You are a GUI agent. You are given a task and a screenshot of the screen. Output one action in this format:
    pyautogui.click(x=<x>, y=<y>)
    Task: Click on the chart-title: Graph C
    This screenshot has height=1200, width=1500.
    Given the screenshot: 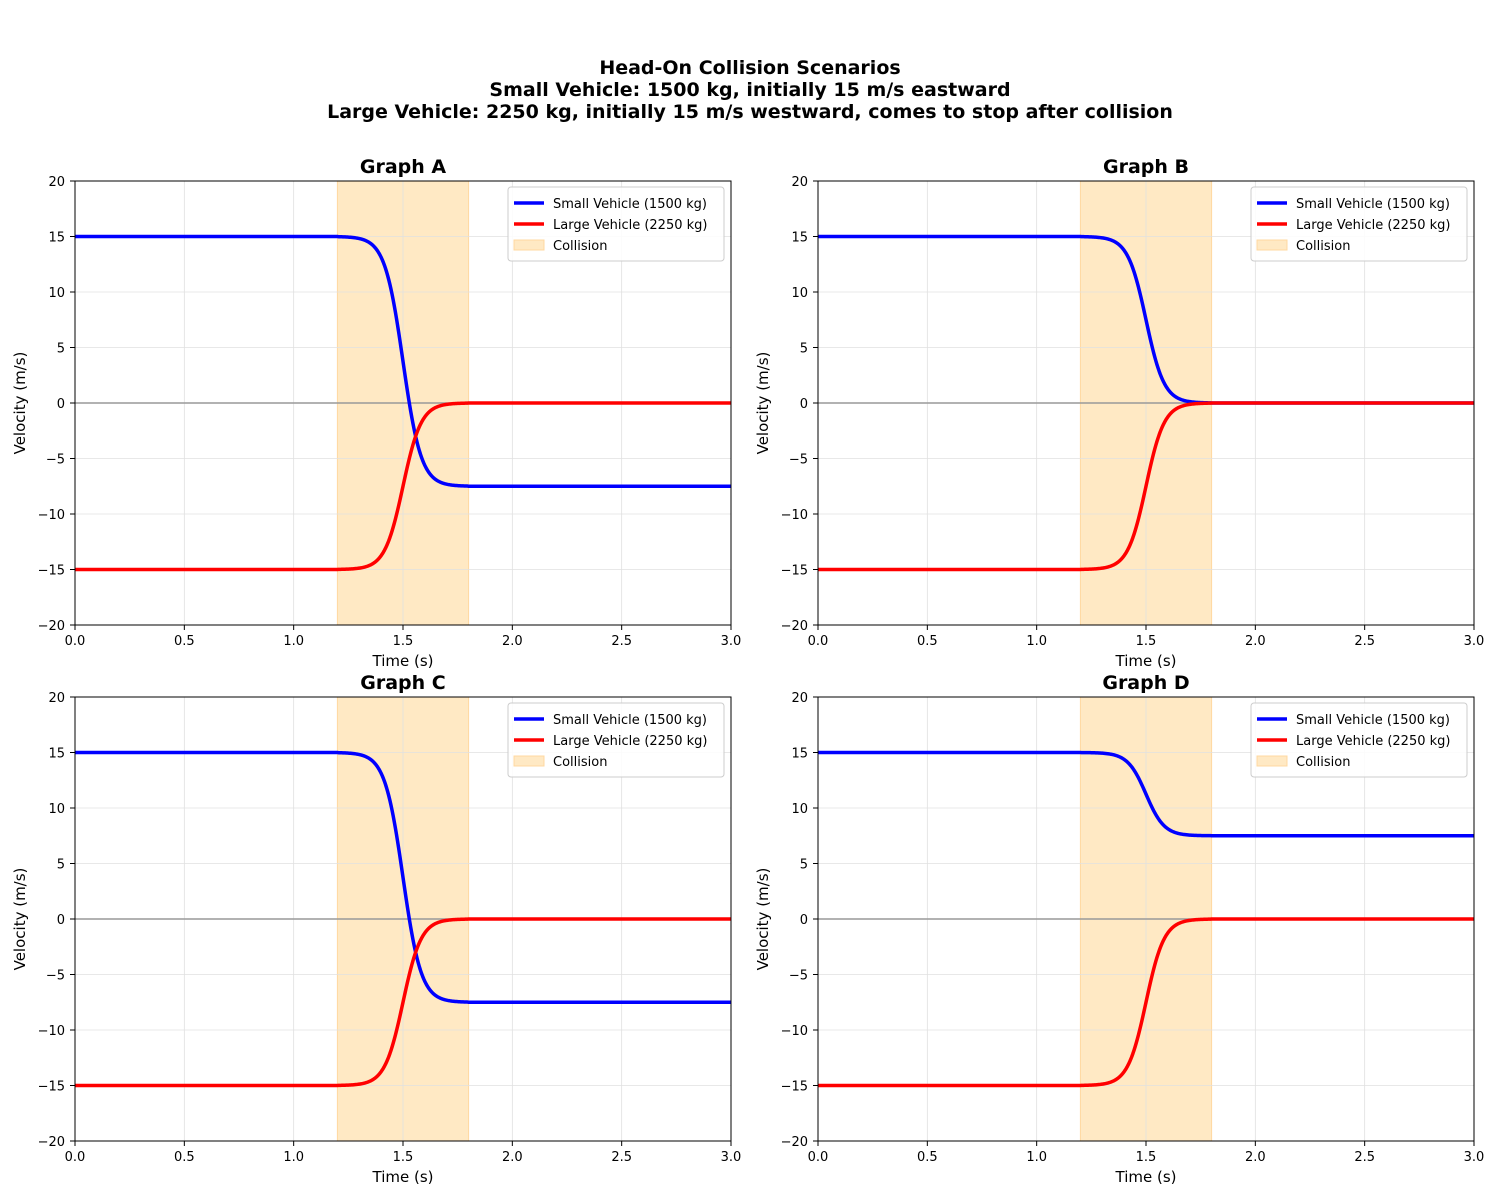 What is the action you would take?
    pyautogui.click(x=402, y=683)
    